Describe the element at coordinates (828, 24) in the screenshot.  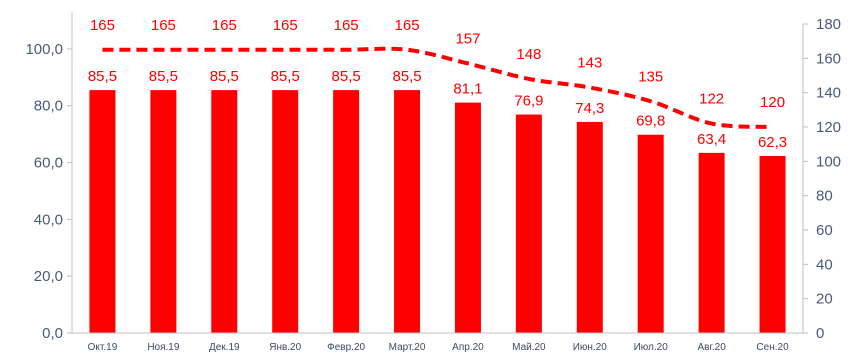
I see `right-axis-tick-label: 180` at that location.